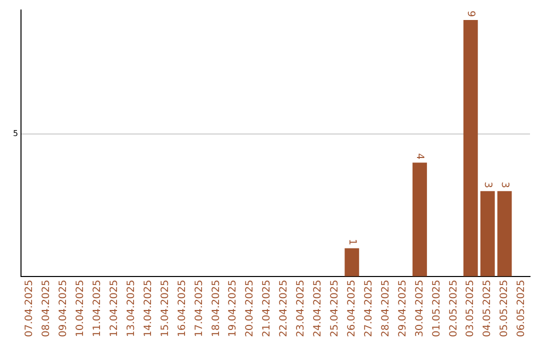  Describe the element at coordinates (470, 13) in the screenshot. I see `data-label: 9` at that location.